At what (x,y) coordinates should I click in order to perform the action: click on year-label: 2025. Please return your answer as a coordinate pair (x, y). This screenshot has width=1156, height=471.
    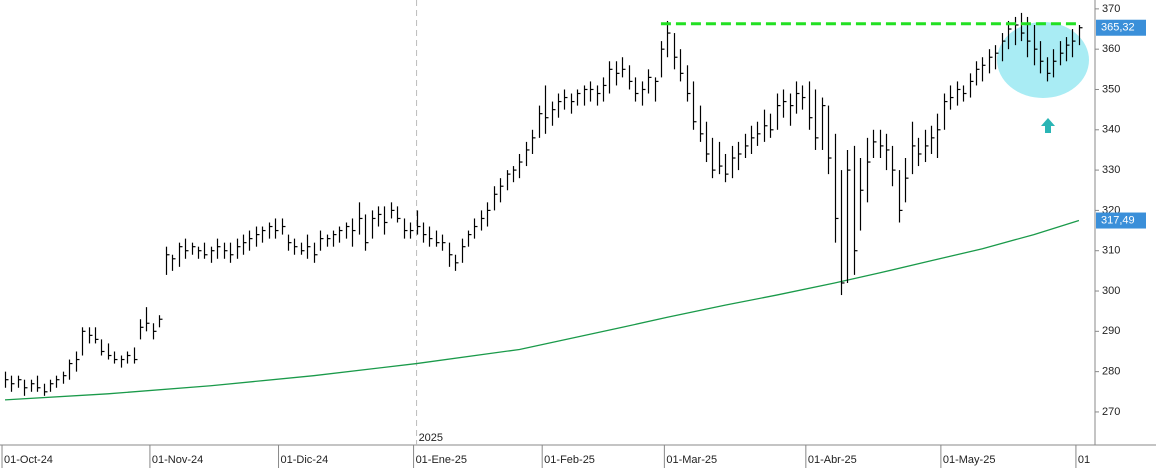
    Looking at the image, I should click on (431, 438).